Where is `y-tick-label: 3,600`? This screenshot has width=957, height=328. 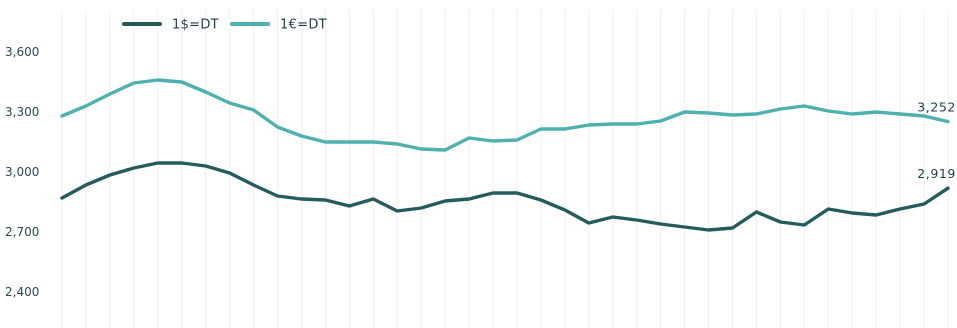
y-tick-label: 3,600 is located at coordinates (22, 52).